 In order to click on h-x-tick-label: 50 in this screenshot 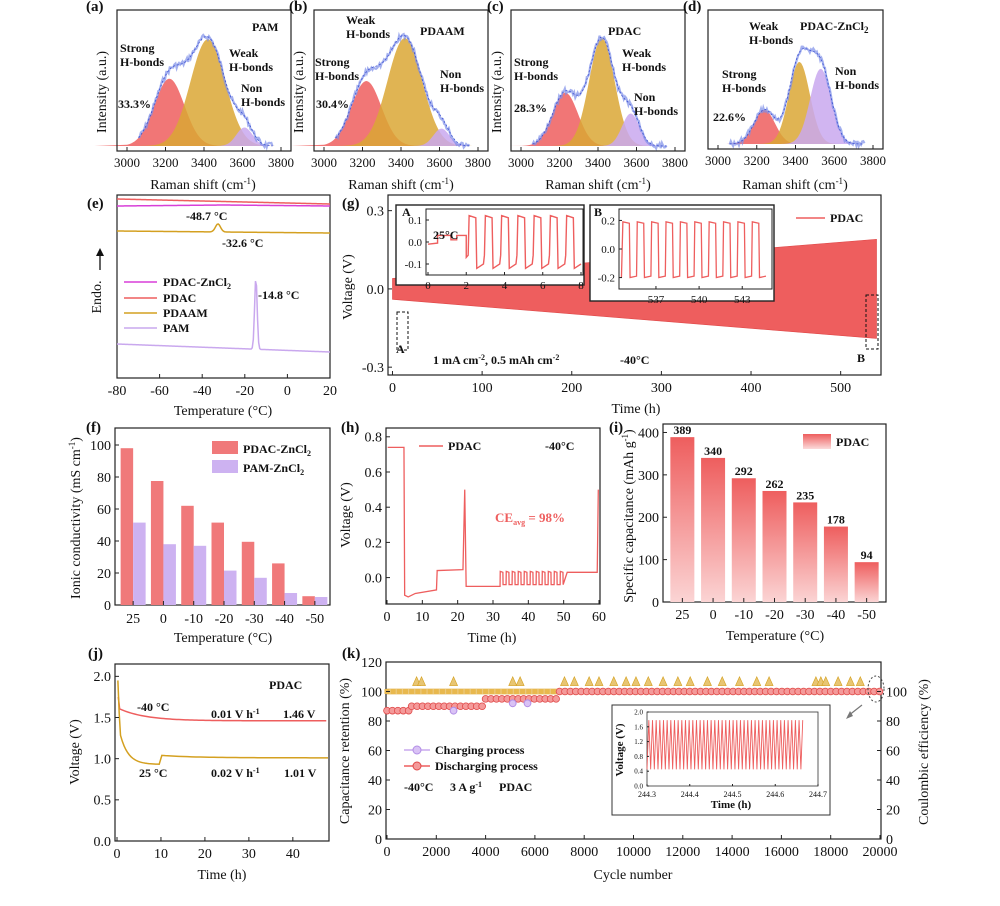, I will do `click(564, 617)`.